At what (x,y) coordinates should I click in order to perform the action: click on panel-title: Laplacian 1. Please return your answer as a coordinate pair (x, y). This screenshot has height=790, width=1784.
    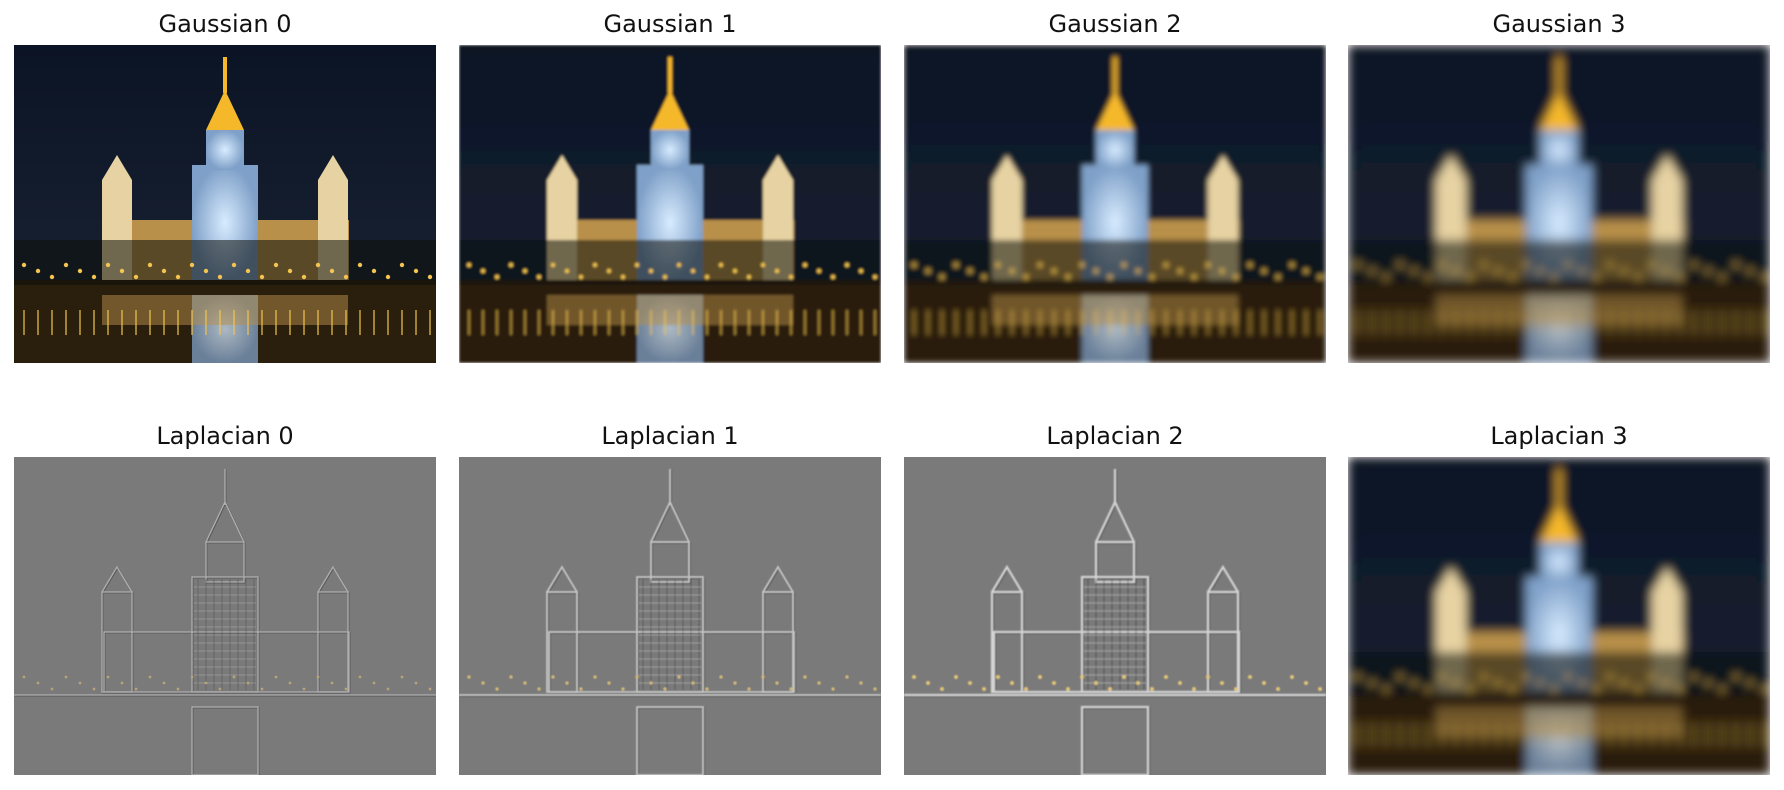
    Looking at the image, I should click on (670, 436).